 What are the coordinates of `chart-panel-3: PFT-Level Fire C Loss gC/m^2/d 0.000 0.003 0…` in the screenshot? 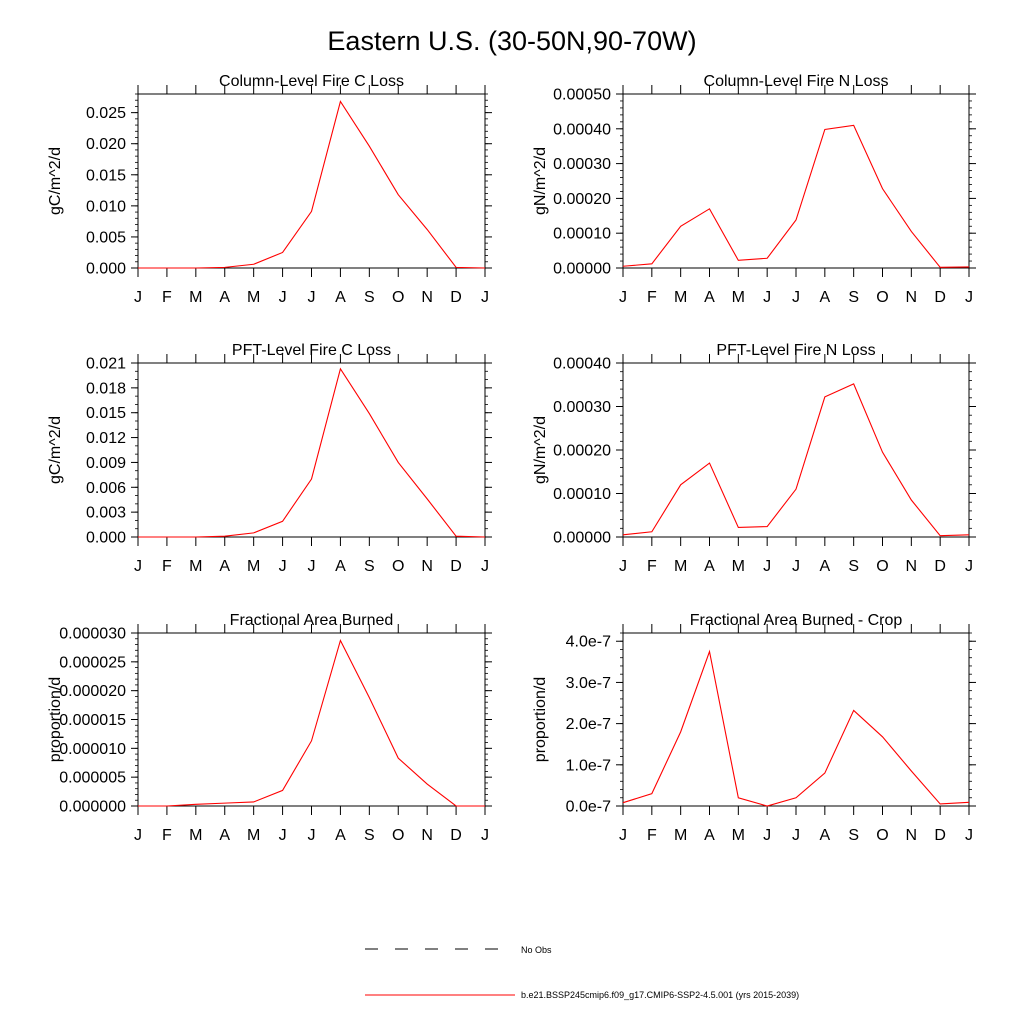 It's located at (269, 458).